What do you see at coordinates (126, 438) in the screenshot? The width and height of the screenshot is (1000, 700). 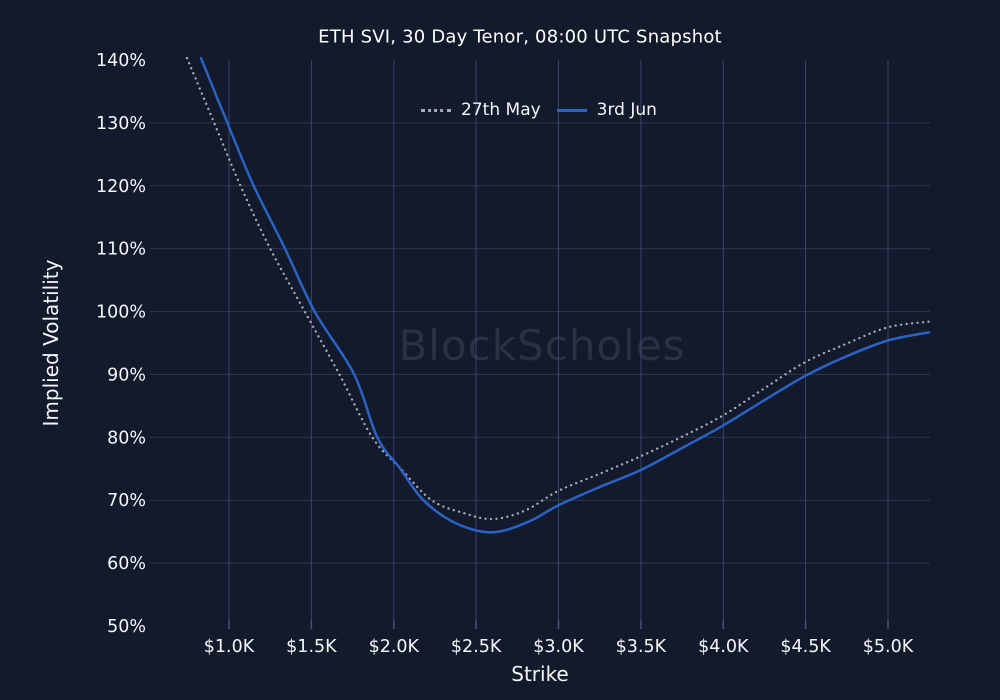 I see `y-tick-label: 80%` at bounding box center [126, 438].